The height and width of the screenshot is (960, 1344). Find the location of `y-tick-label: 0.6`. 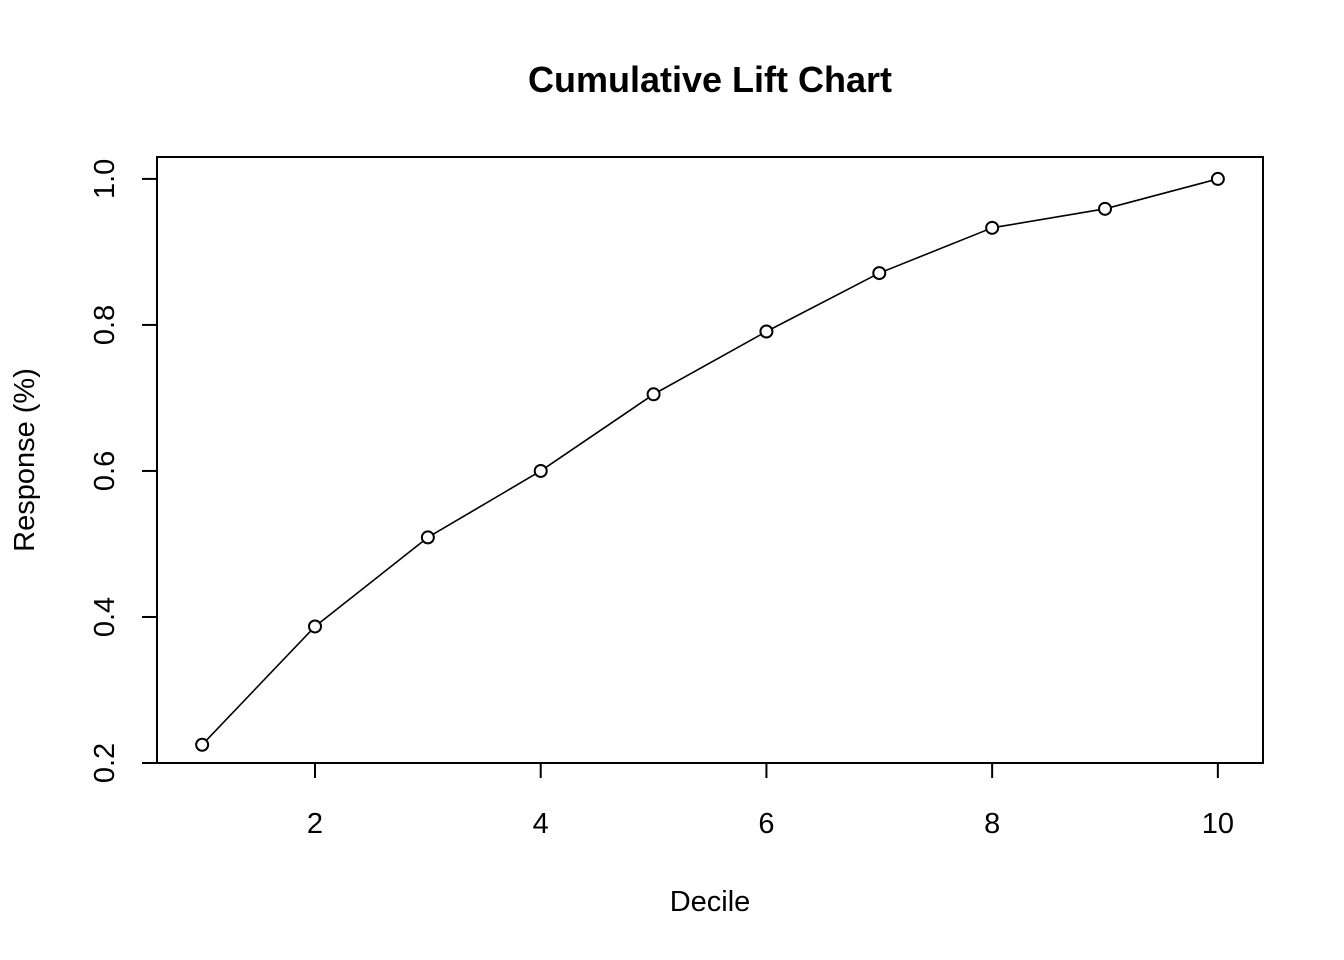

y-tick-label: 0.6 is located at coordinates (105, 471).